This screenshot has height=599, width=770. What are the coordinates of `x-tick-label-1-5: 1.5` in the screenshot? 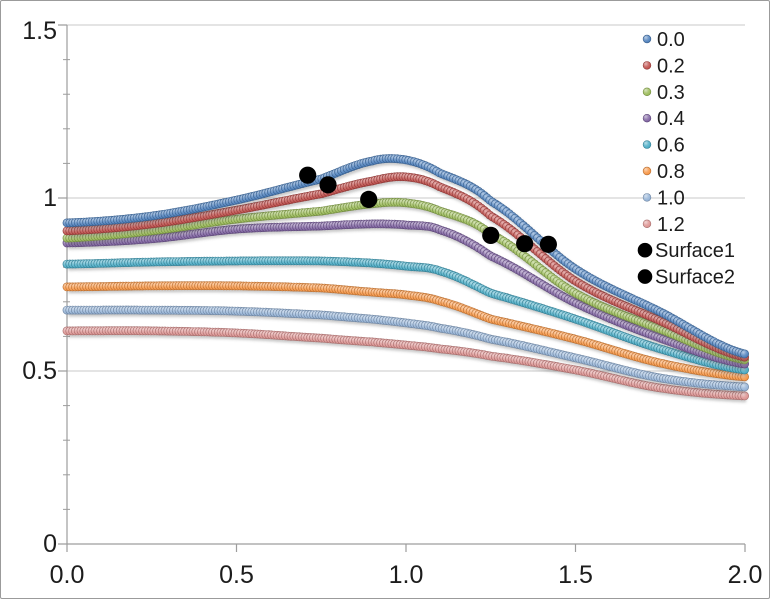 It's located at (575, 575).